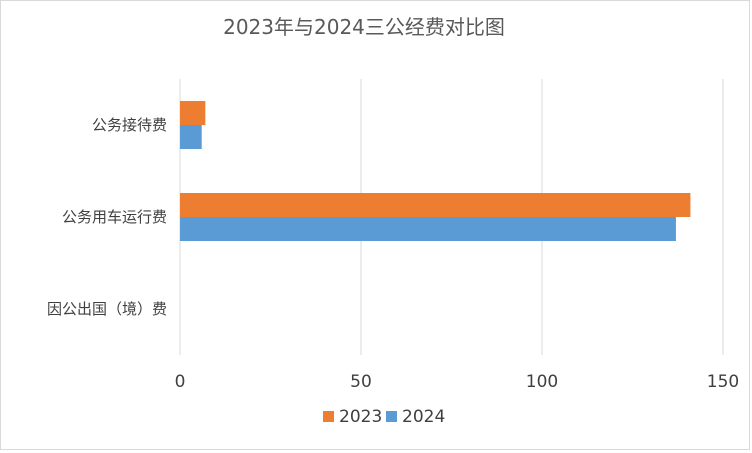 The width and height of the screenshot is (752, 453). What do you see at coordinates (360, 417) in the screenshot?
I see `legend-label-2023: 2023` at bounding box center [360, 417].